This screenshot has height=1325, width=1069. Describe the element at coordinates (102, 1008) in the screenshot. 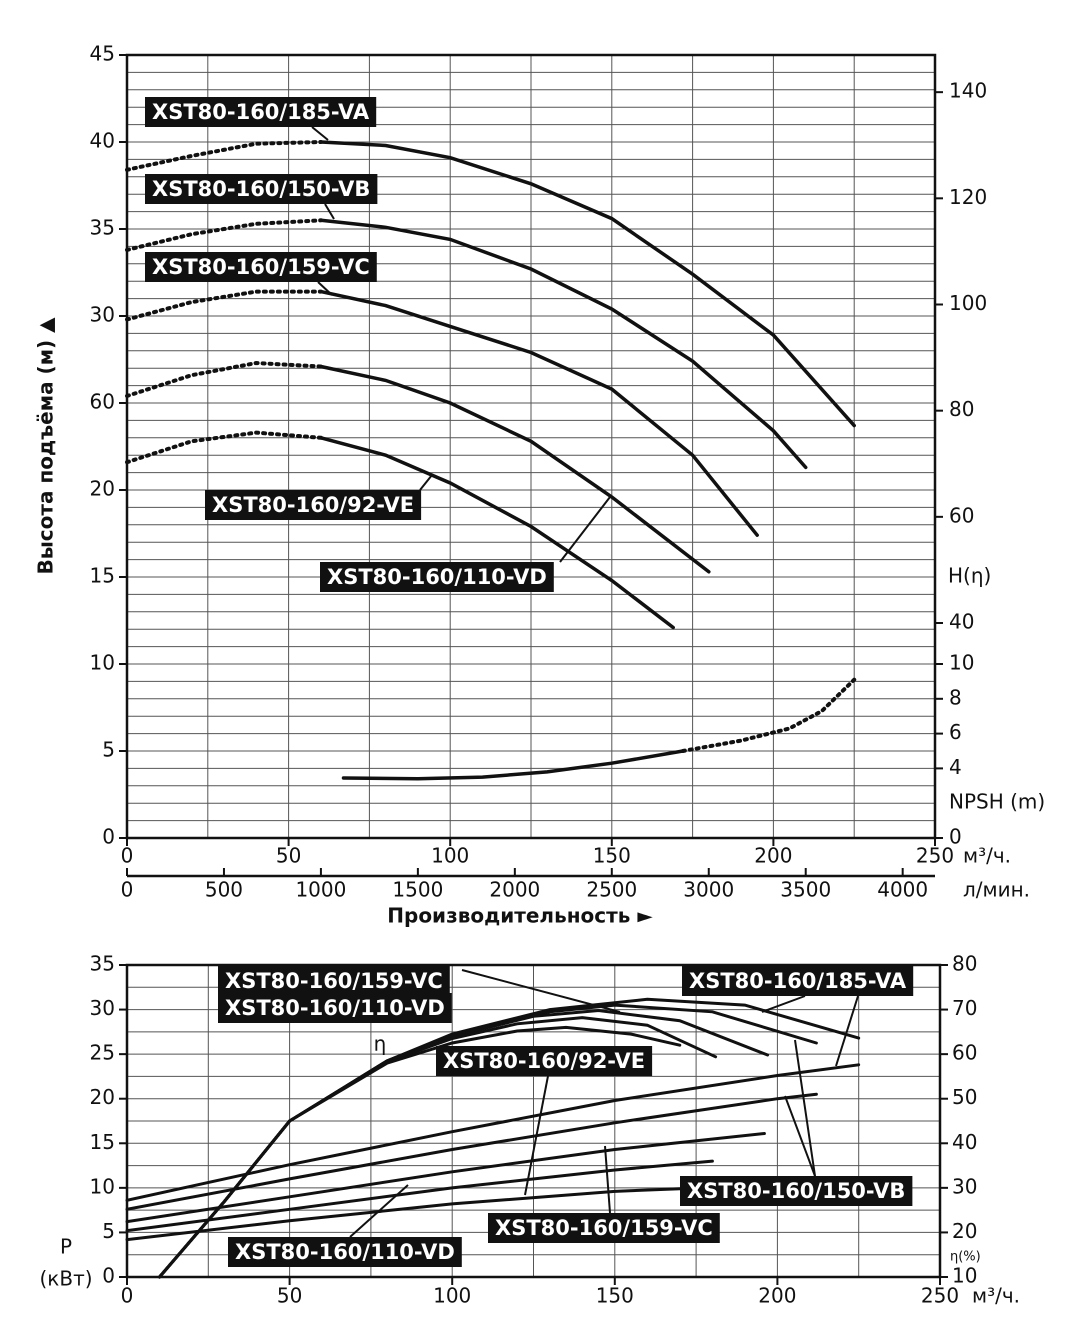

I see `y-tick-label: 30` at that location.